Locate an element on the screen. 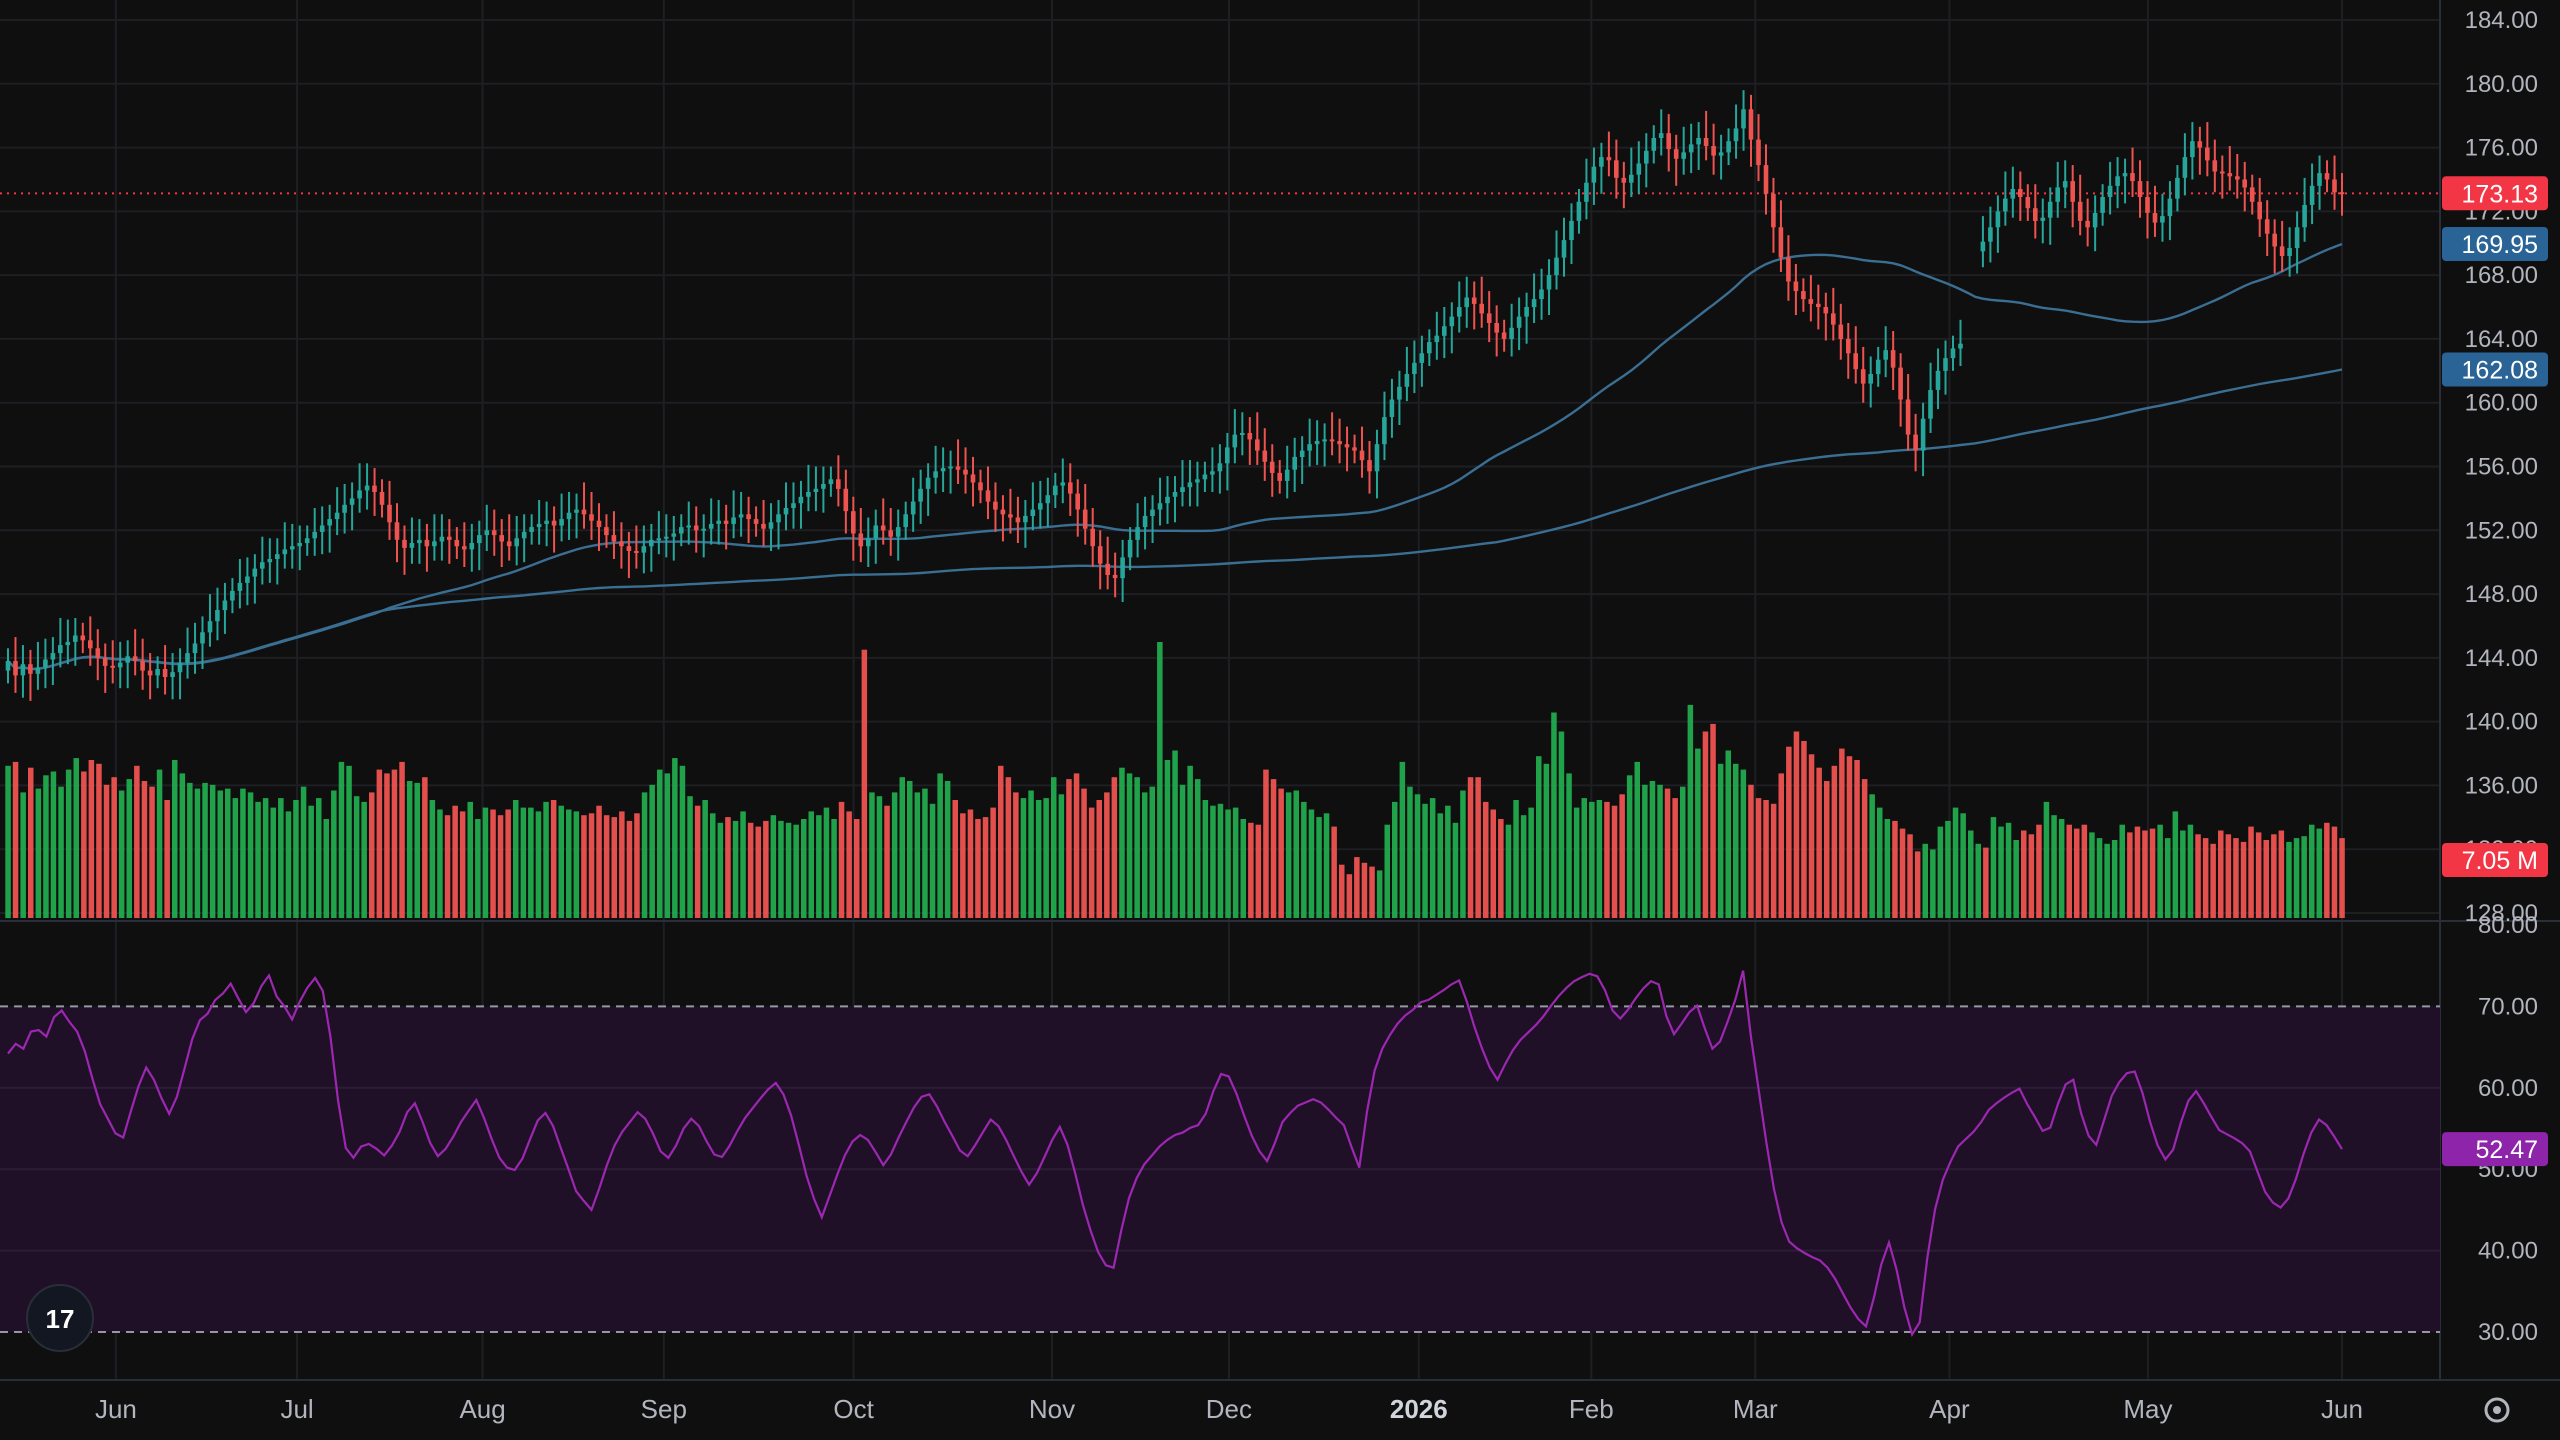  time-tick-label: Jul is located at coordinates (296, 1409).